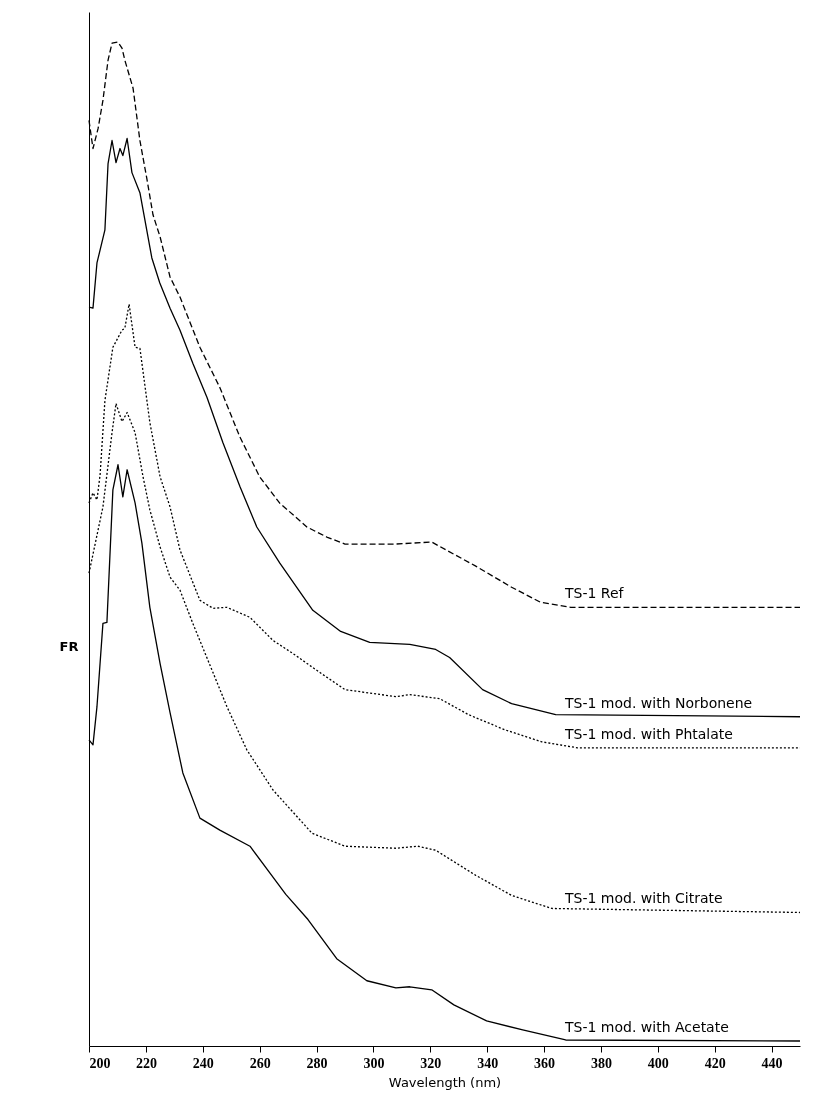  Describe the element at coordinates (488, 1063) in the screenshot. I see `x-tick-label: 340` at that location.